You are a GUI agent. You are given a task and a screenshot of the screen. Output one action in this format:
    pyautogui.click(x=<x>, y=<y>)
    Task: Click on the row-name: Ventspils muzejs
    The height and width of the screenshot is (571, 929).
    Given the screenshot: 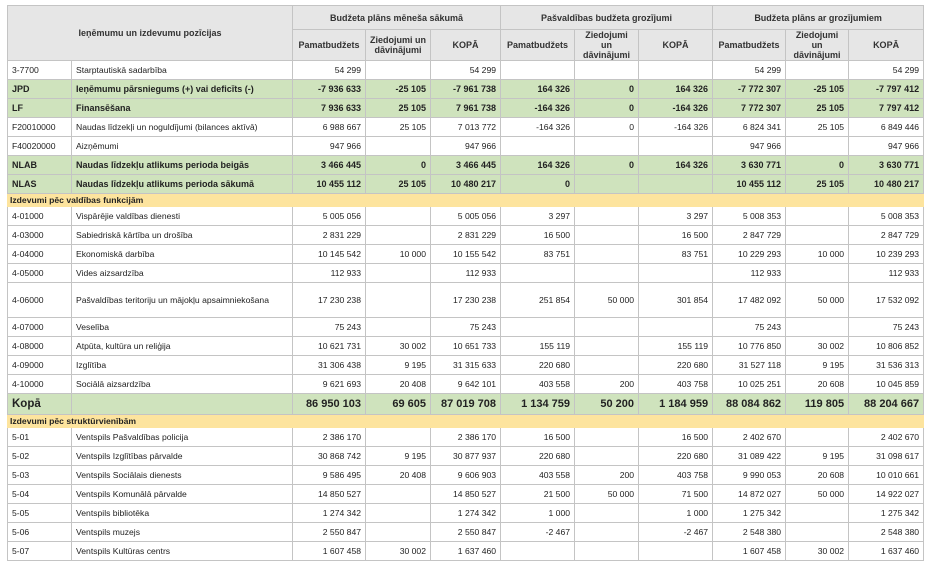 What is the action you would take?
    pyautogui.click(x=182, y=532)
    